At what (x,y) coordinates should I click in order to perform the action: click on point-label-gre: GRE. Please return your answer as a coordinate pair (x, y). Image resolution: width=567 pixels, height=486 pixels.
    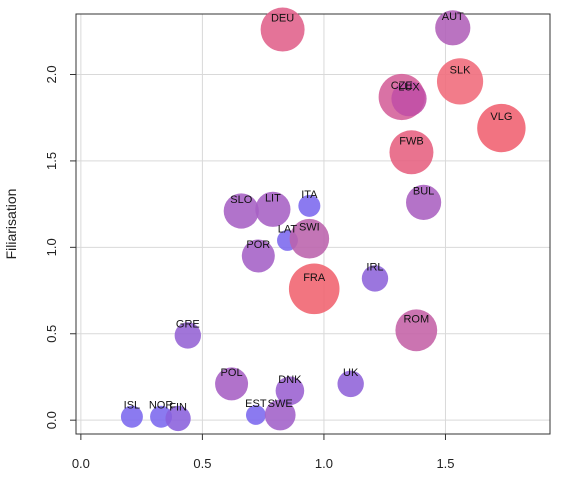
    Looking at the image, I should click on (188, 324).